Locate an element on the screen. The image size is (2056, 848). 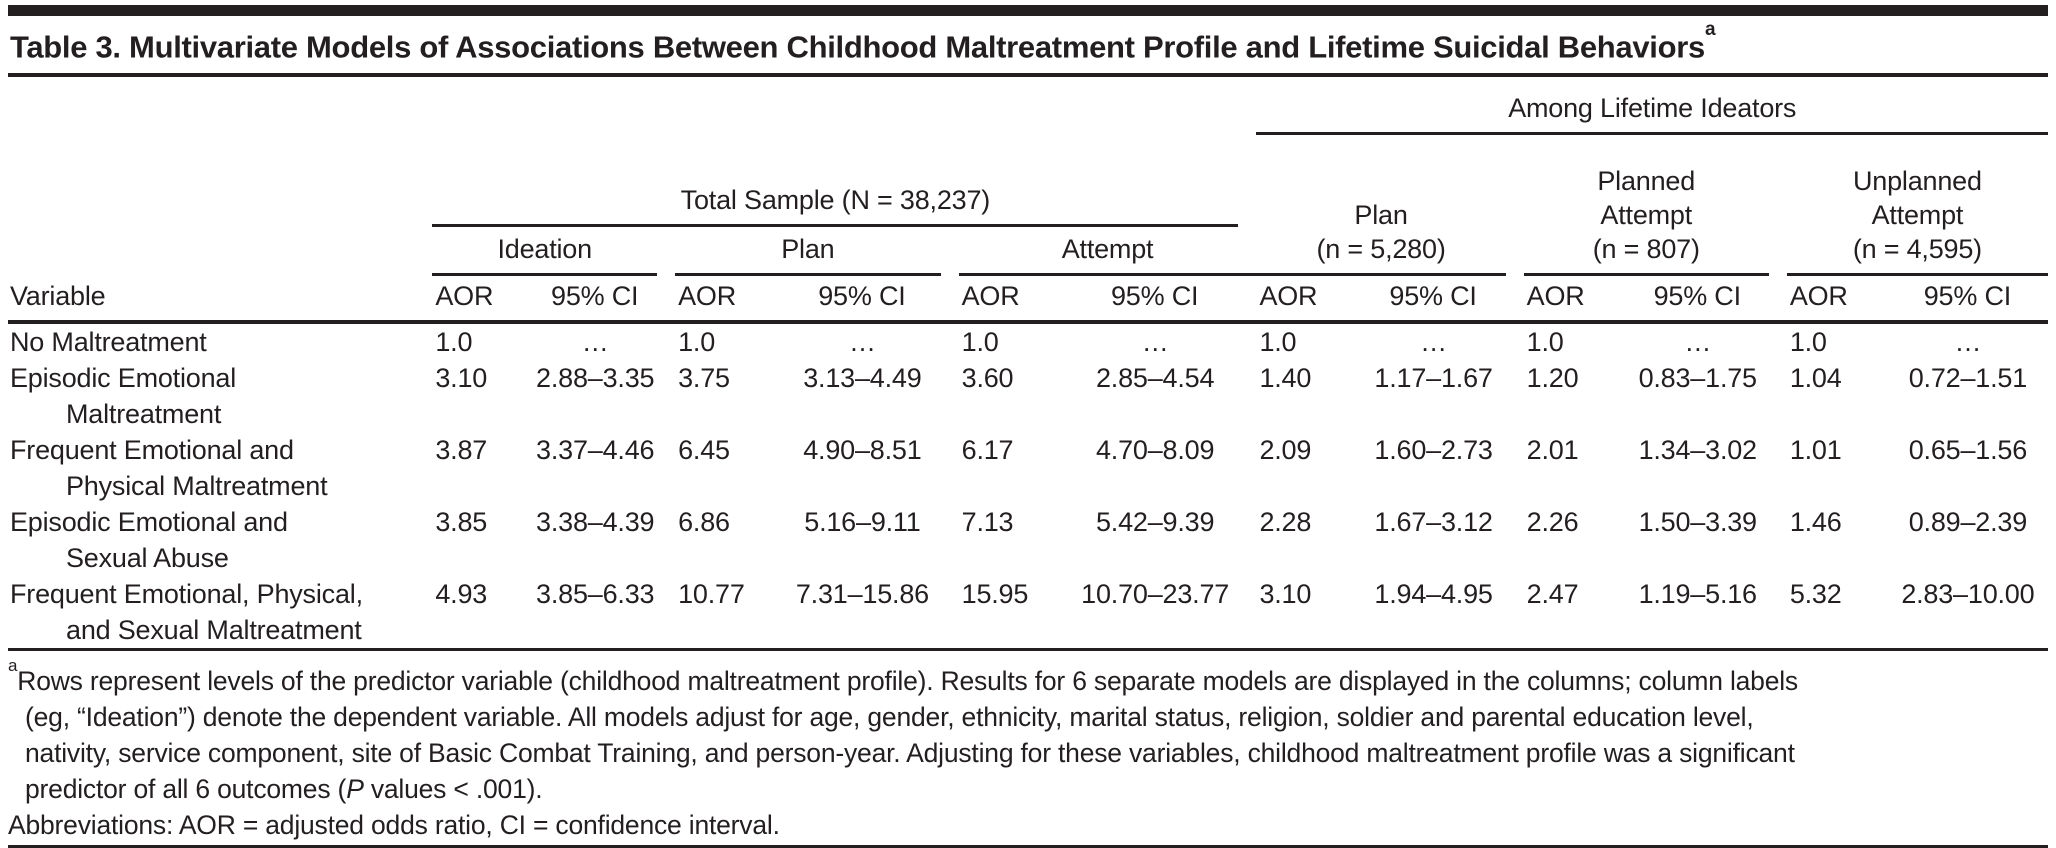
attempt-header-cell: Attempt is located at coordinates (1107, 252).